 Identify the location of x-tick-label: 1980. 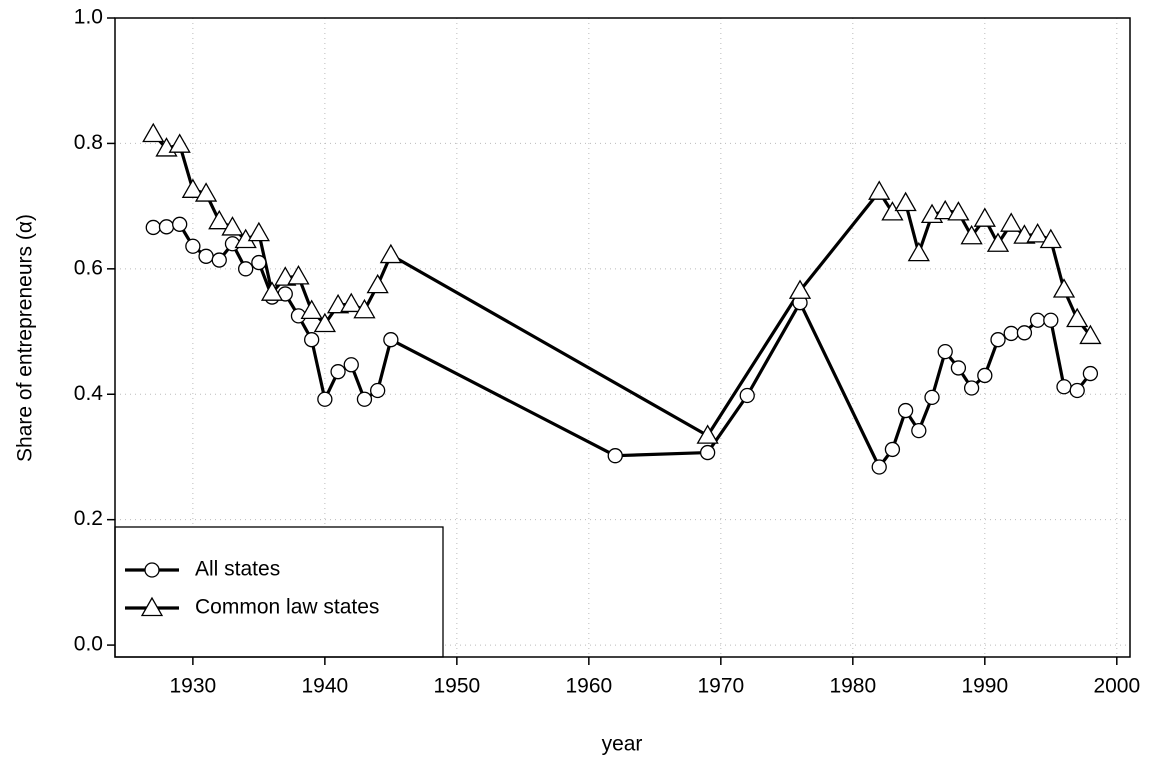
(852, 686).